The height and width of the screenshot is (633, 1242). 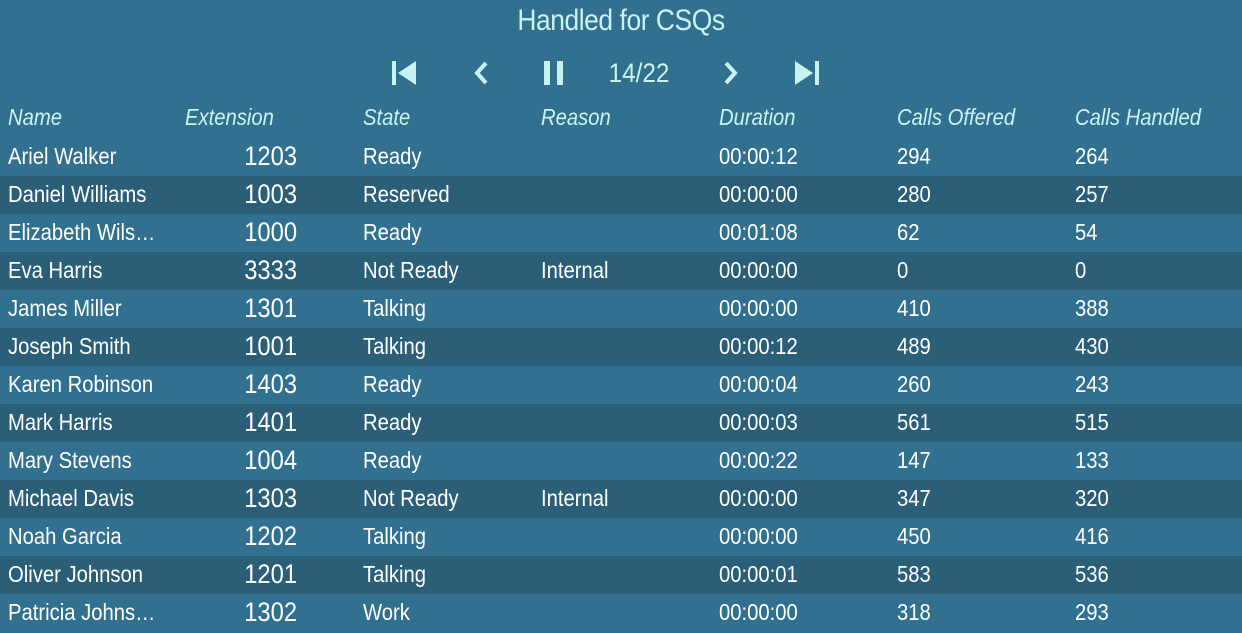 What do you see at coordinates (1092, 308) in the screenshot?
I see `calls-handled: 388` at bounding box center [1092, 308].